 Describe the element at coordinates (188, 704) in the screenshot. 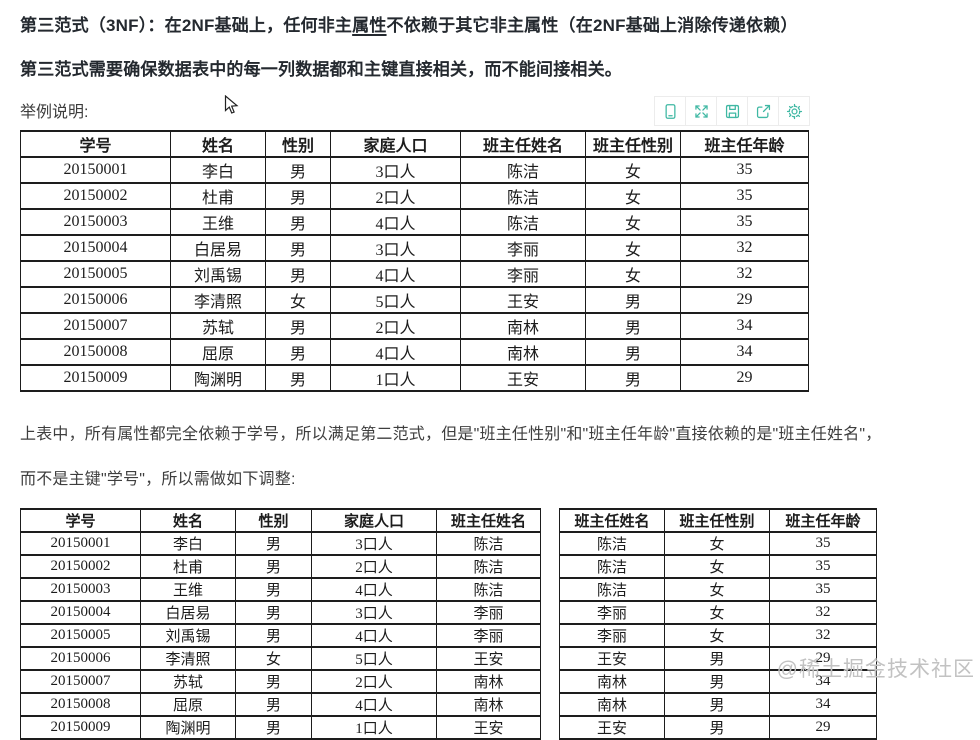

I see `table-cell: 屈原` at that location.